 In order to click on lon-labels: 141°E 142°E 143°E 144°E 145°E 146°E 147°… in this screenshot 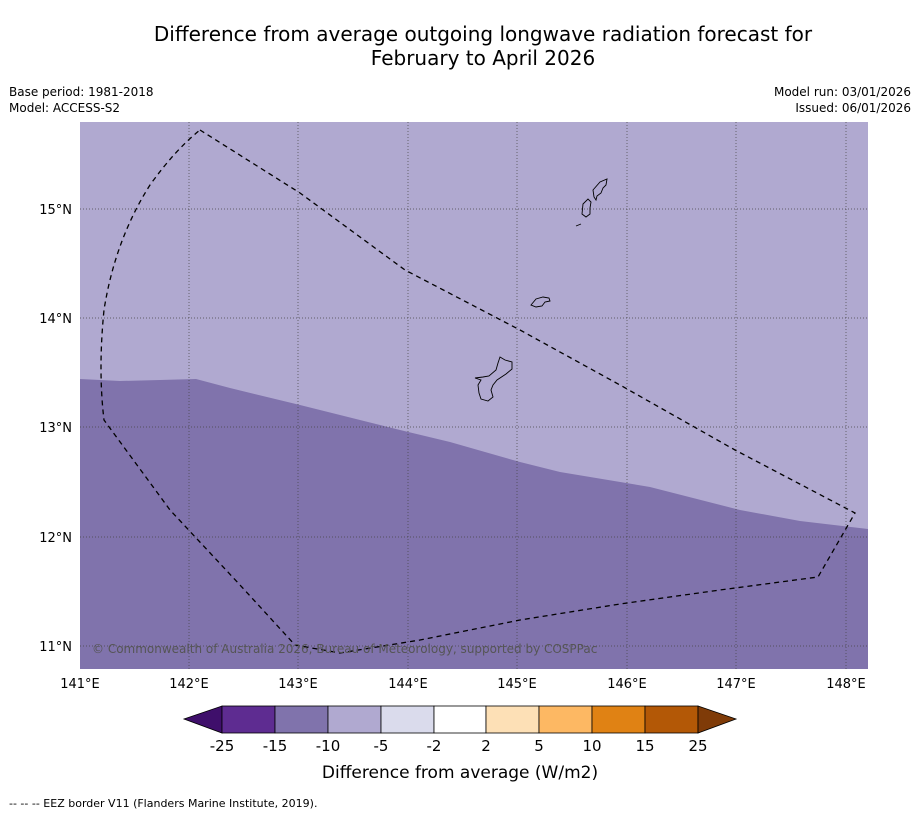, I will do `click(463, 684)`.